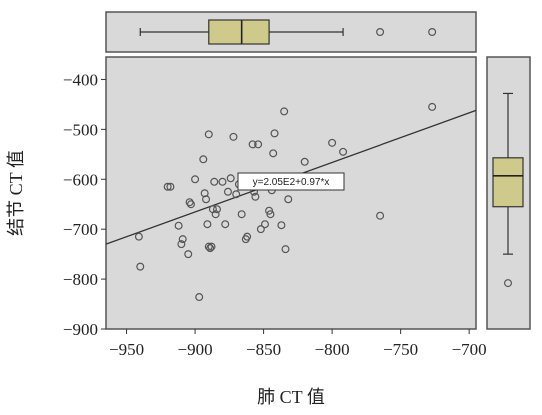  What do you see at coordinates (80, 329) in the screenshot?
I see `y-tick-label: −900` at bounding box center [80, 329].